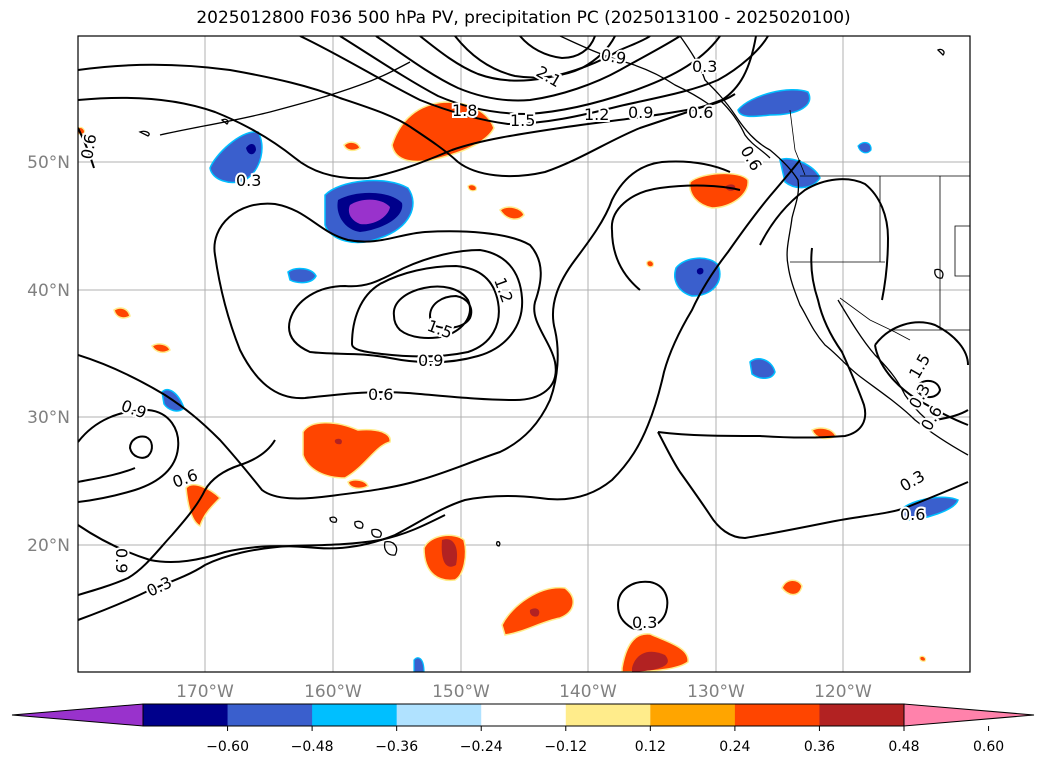 The width and height of the screenshot is (1047, 765). I want to click on lon-labels: 170°W 160°W 150°W 140°W 130°W 120°W, so click(524, 692).